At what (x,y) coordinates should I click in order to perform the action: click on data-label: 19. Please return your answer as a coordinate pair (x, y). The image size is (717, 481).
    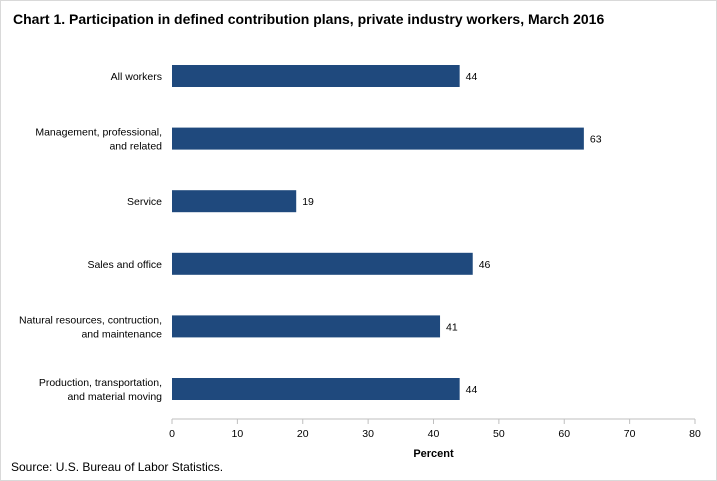
    Looking at the image, I should click on (308, 202).